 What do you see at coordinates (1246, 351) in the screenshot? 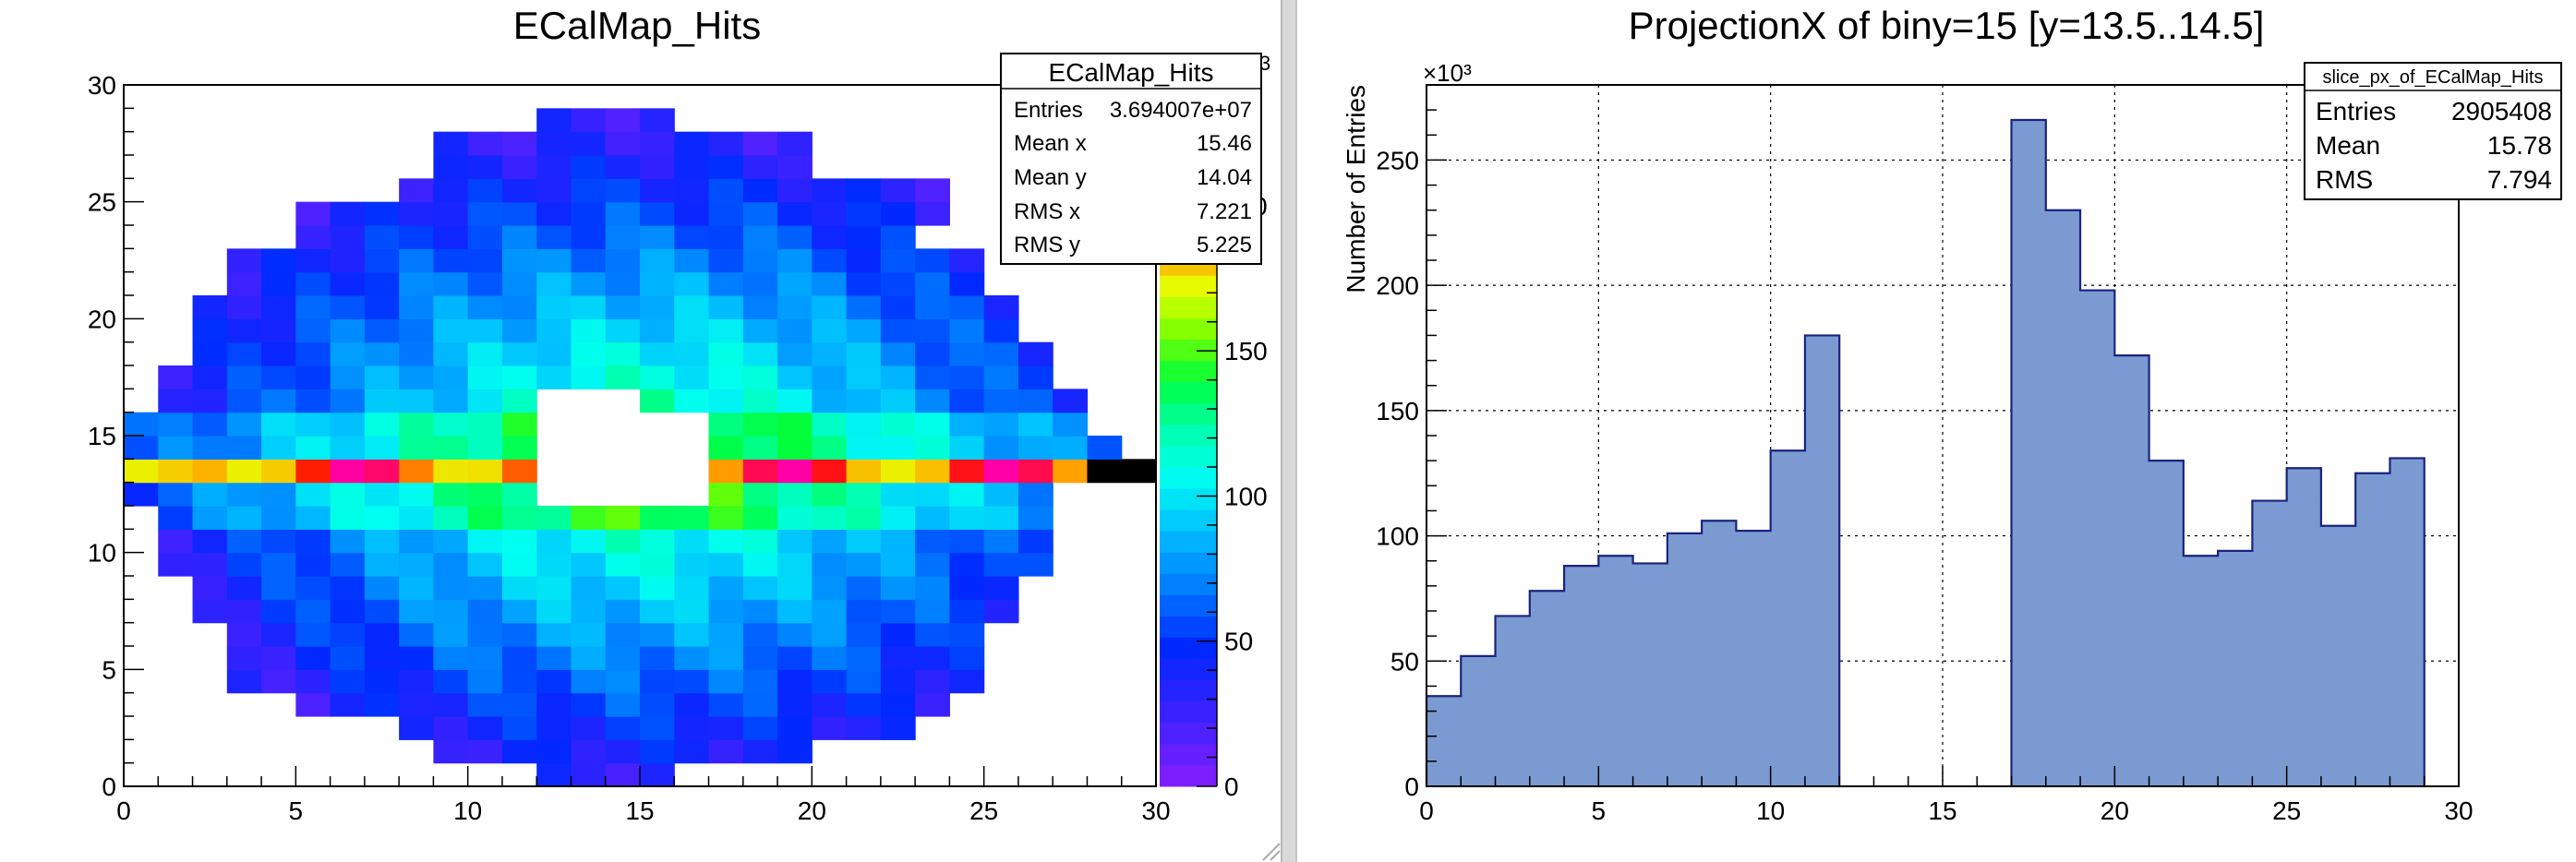
I see `palette-tick-label: 150` at bounding box center [1246, 351].